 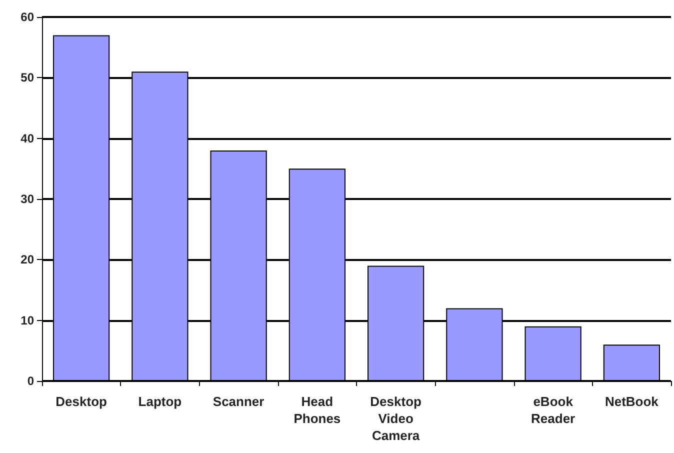 I want to click on x-tick-label: Desktop Video Camera, so click(x=396, y=418).